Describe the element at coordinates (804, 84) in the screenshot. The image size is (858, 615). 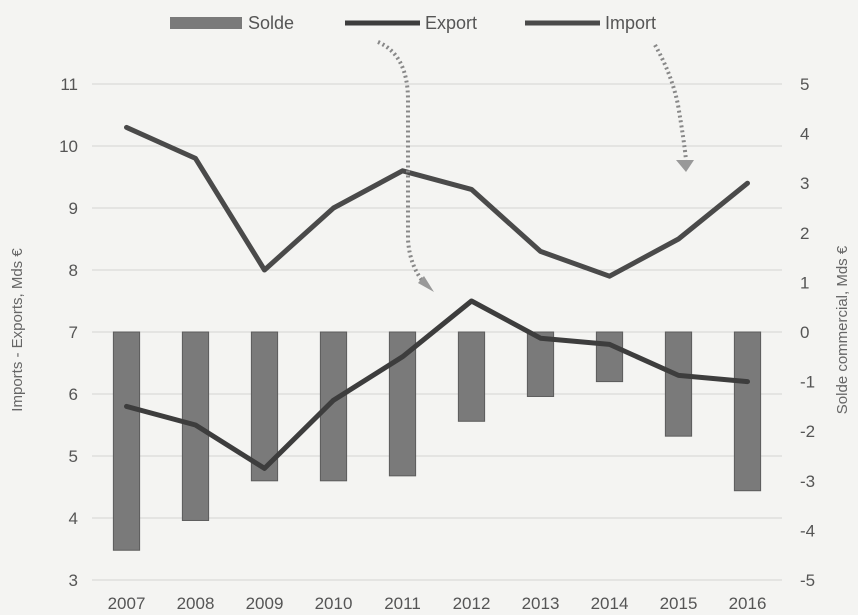
I see `right-tick-label: 5` at that location.